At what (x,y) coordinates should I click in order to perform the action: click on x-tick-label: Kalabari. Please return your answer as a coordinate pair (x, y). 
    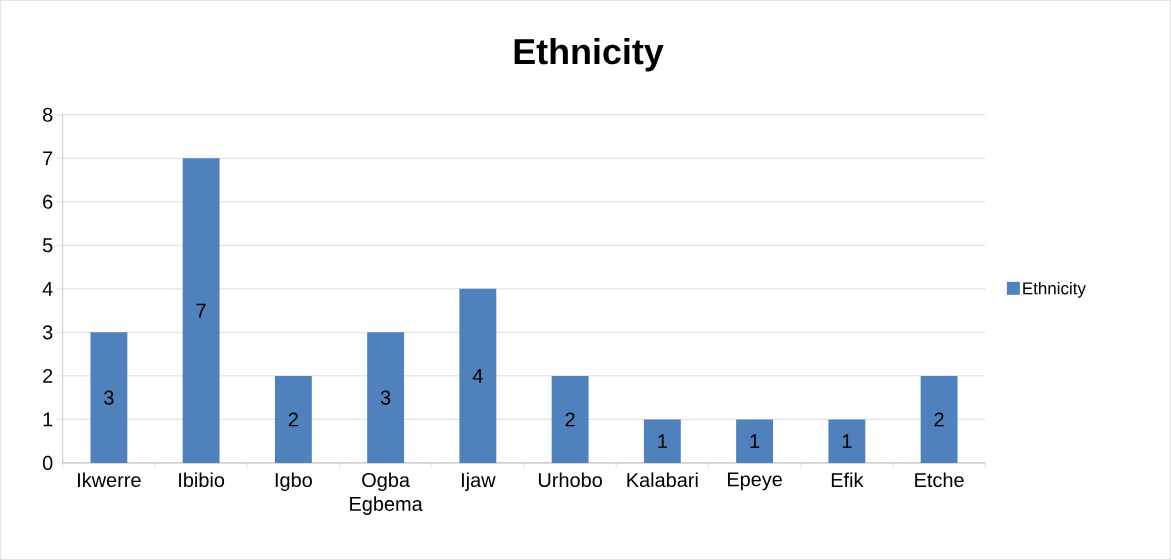
    Looking at the image, I should click on (662, 480).